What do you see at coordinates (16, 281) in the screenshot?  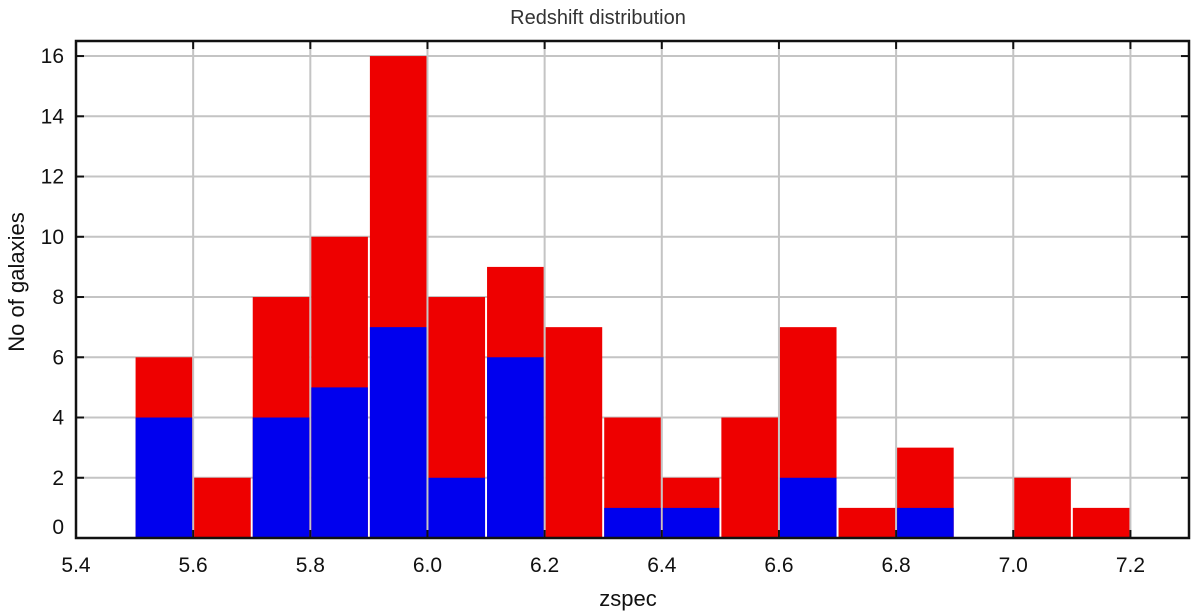 I see `y-axis-label: No of galaxies` at bounding box center [16, 281].